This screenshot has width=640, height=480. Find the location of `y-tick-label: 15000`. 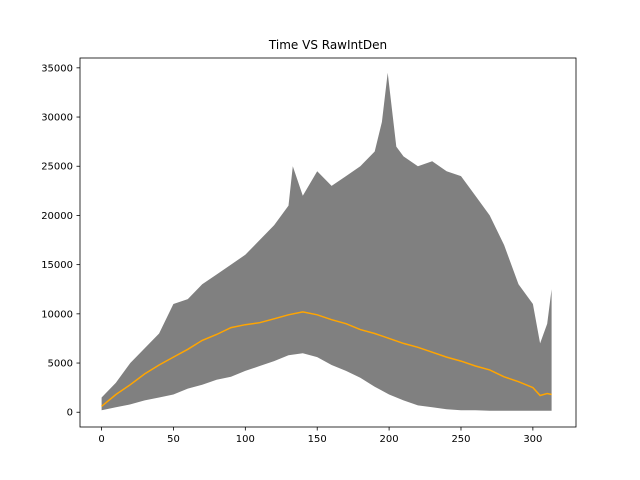

y-tick-label: 15000 is located at coordinates (57, 265).